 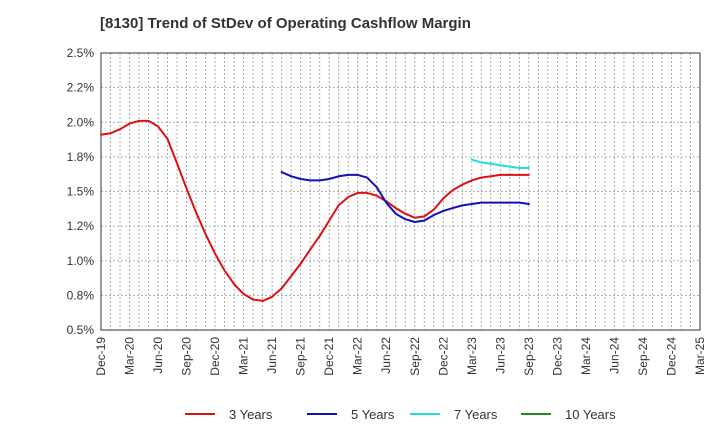 I want to click on legend-item: 5 Years, so click(x=350, y=414).